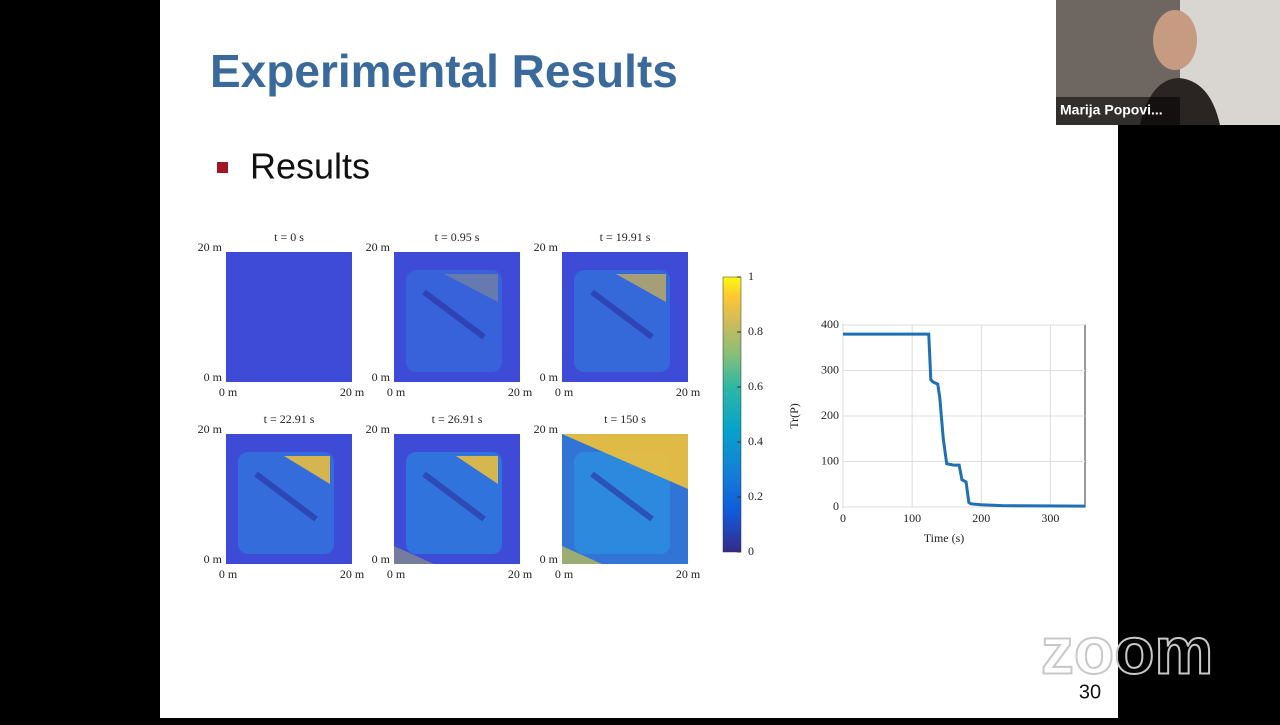 This screenshot has width=1280, height=725. What do you see at coordinates (1090, 692) in the screenshot?
I see `page-number: 30` at bounding box center [1090, 692].